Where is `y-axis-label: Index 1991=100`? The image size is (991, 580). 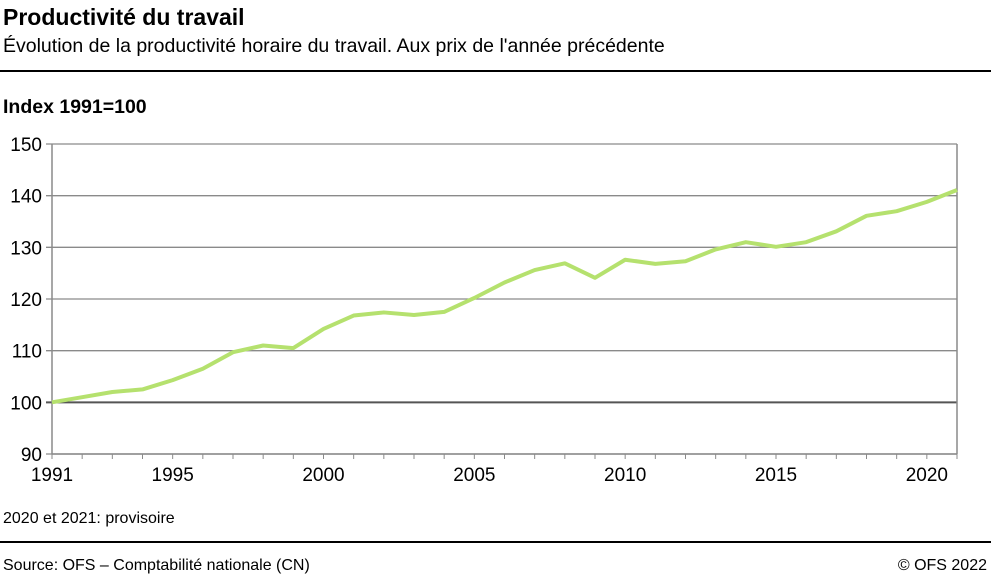 y-axis-label: Index 1991=100 is located at coordinates (75, 107).